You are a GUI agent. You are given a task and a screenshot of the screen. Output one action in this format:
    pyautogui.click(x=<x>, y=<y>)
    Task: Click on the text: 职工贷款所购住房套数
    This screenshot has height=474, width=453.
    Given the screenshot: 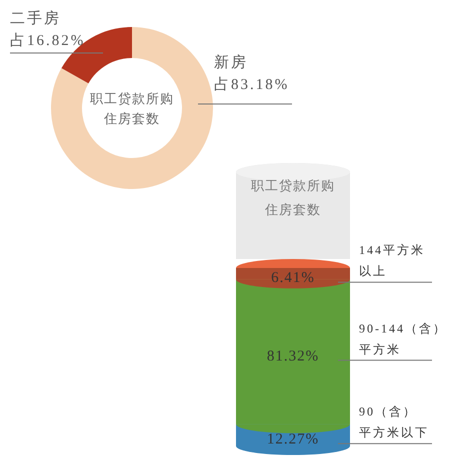 What is the action you would take?
    pyautogui.click(x=132, y=108)
    